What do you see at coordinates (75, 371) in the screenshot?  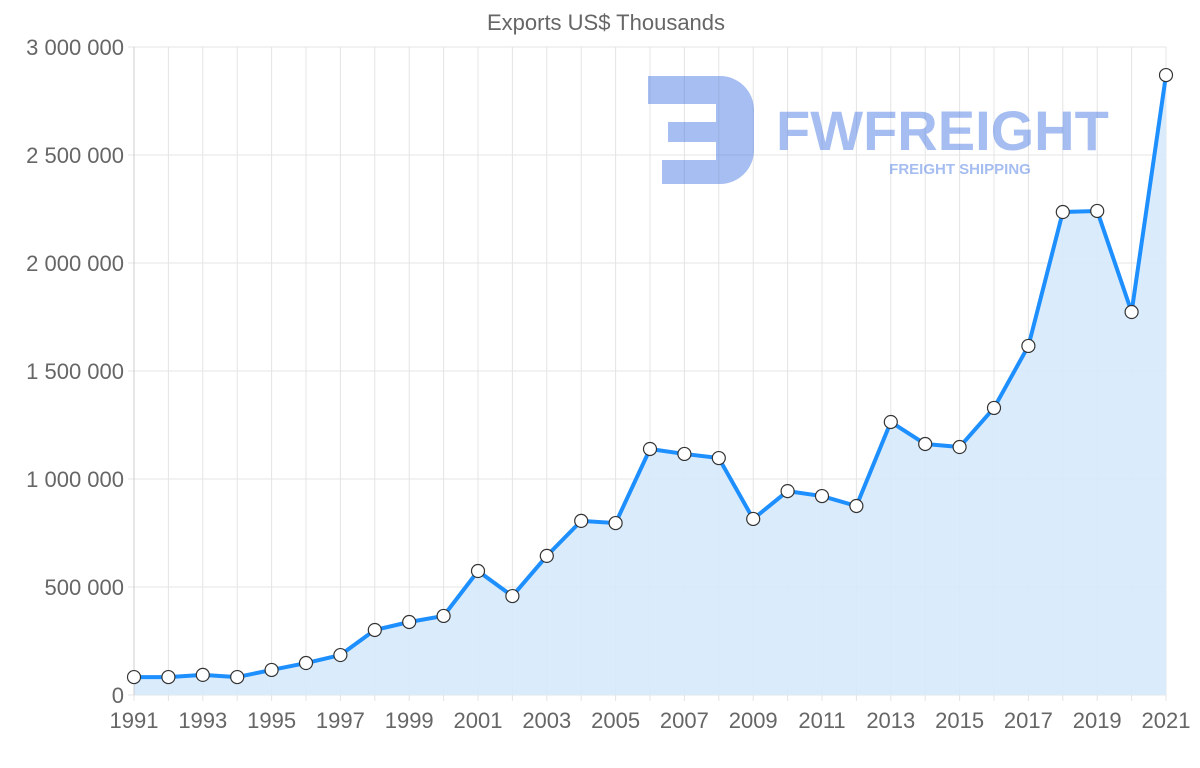 I see `y-tick-label: 1 500 000` at bounding box center [75, 371].